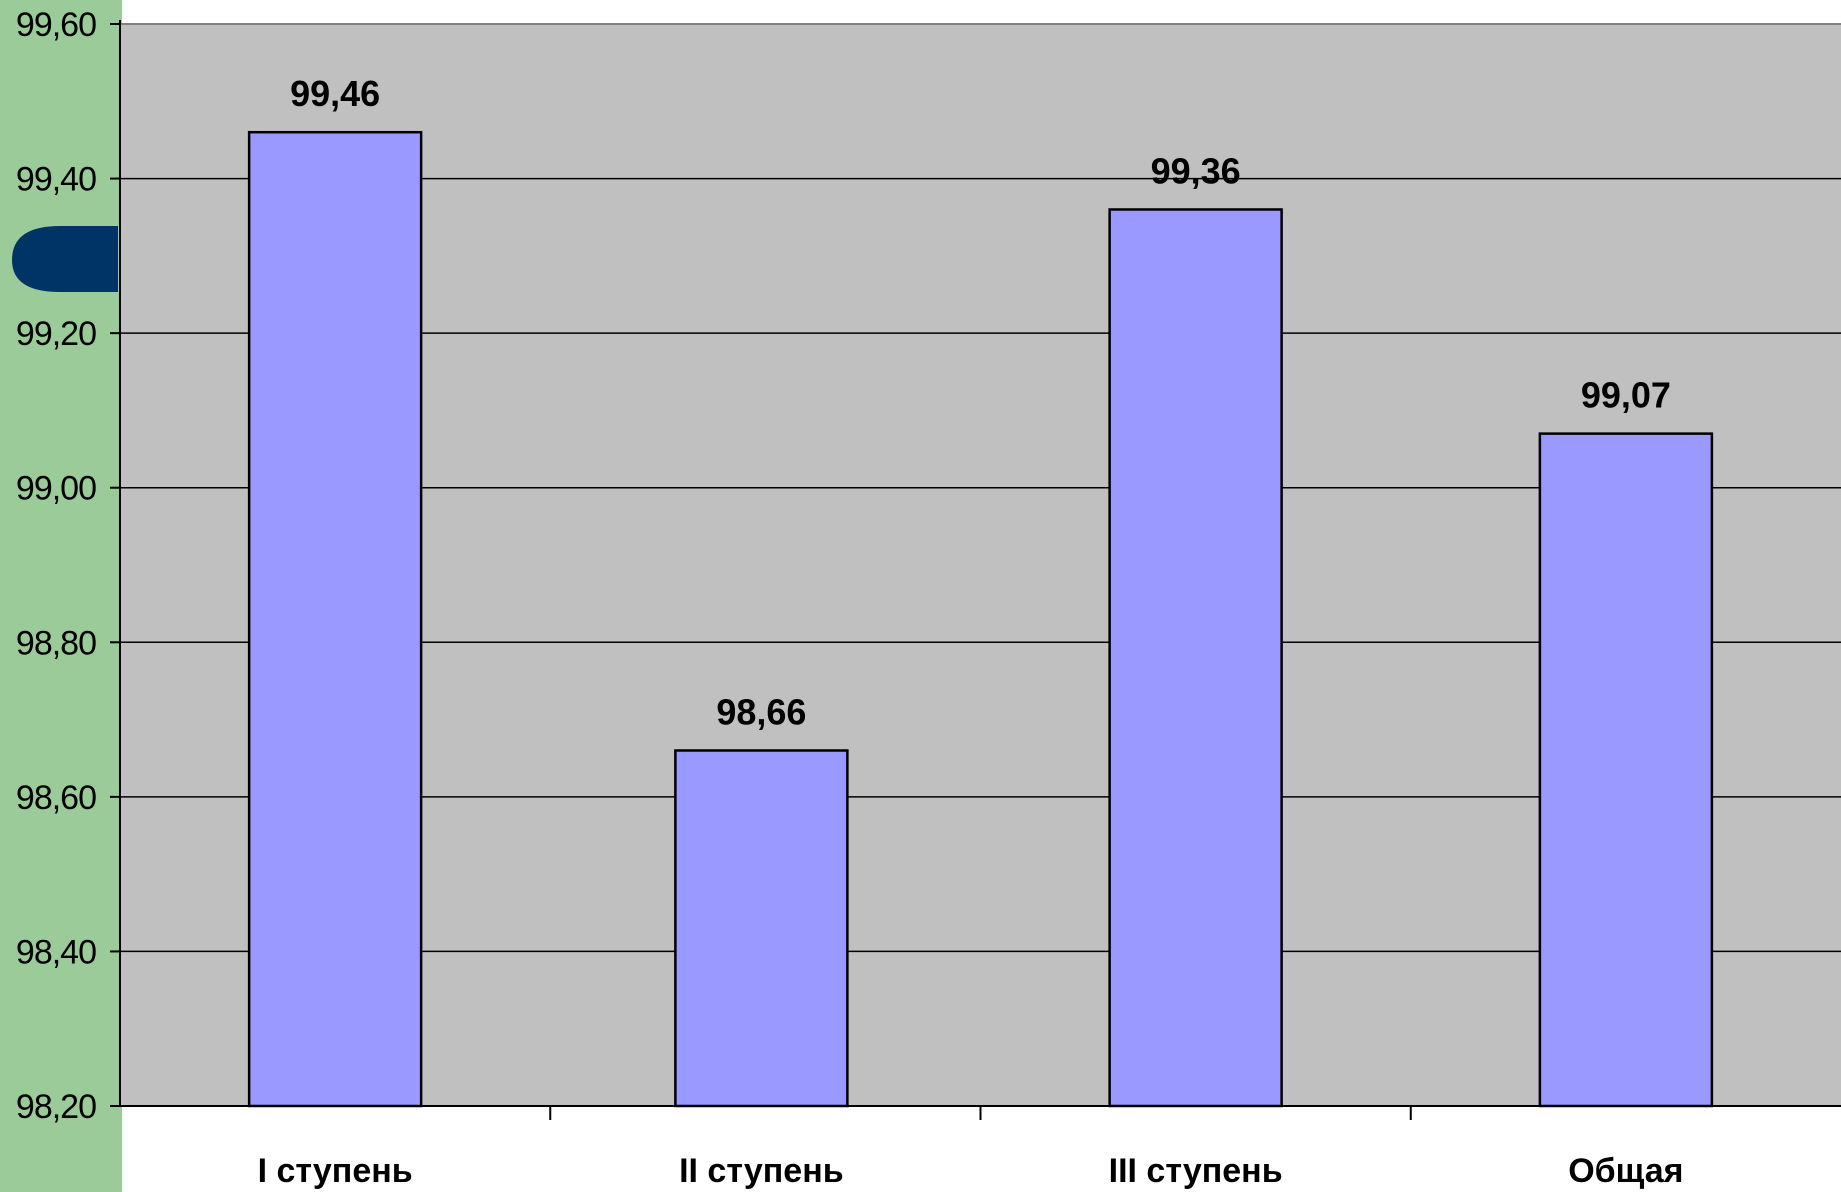  Describe the element at coordinates (761, 711) in the screenshot. I see `data-label-2: 98,66` at that location.